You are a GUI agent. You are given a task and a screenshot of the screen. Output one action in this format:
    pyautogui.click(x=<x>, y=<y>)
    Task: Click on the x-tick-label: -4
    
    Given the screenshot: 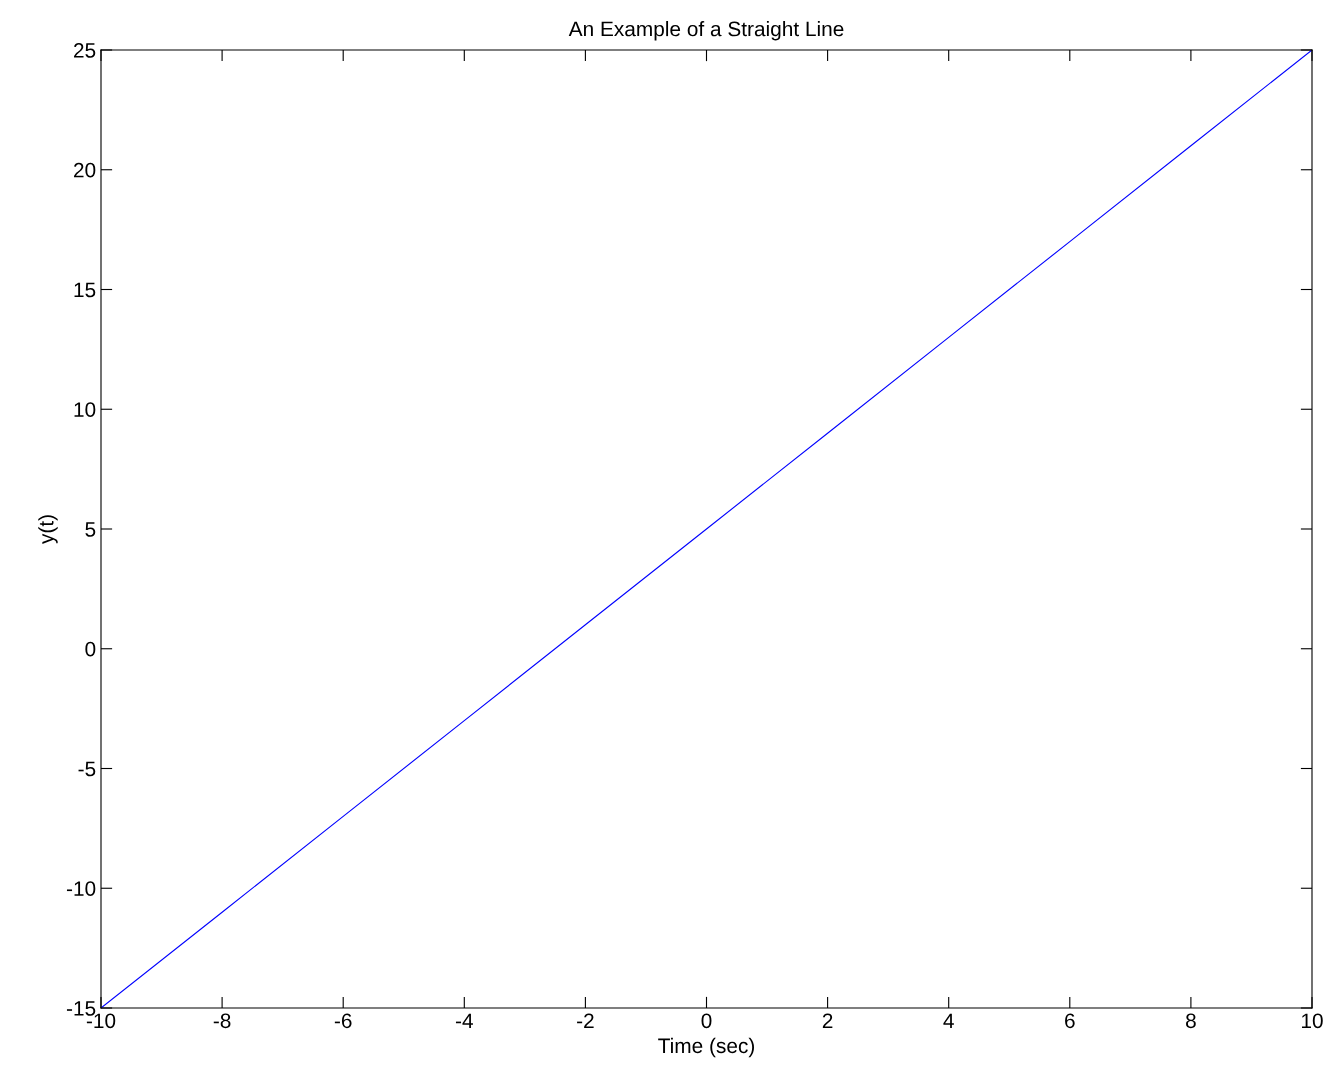 What is the action you would take?
    pyautogui.click(x=464, y=1020)
    